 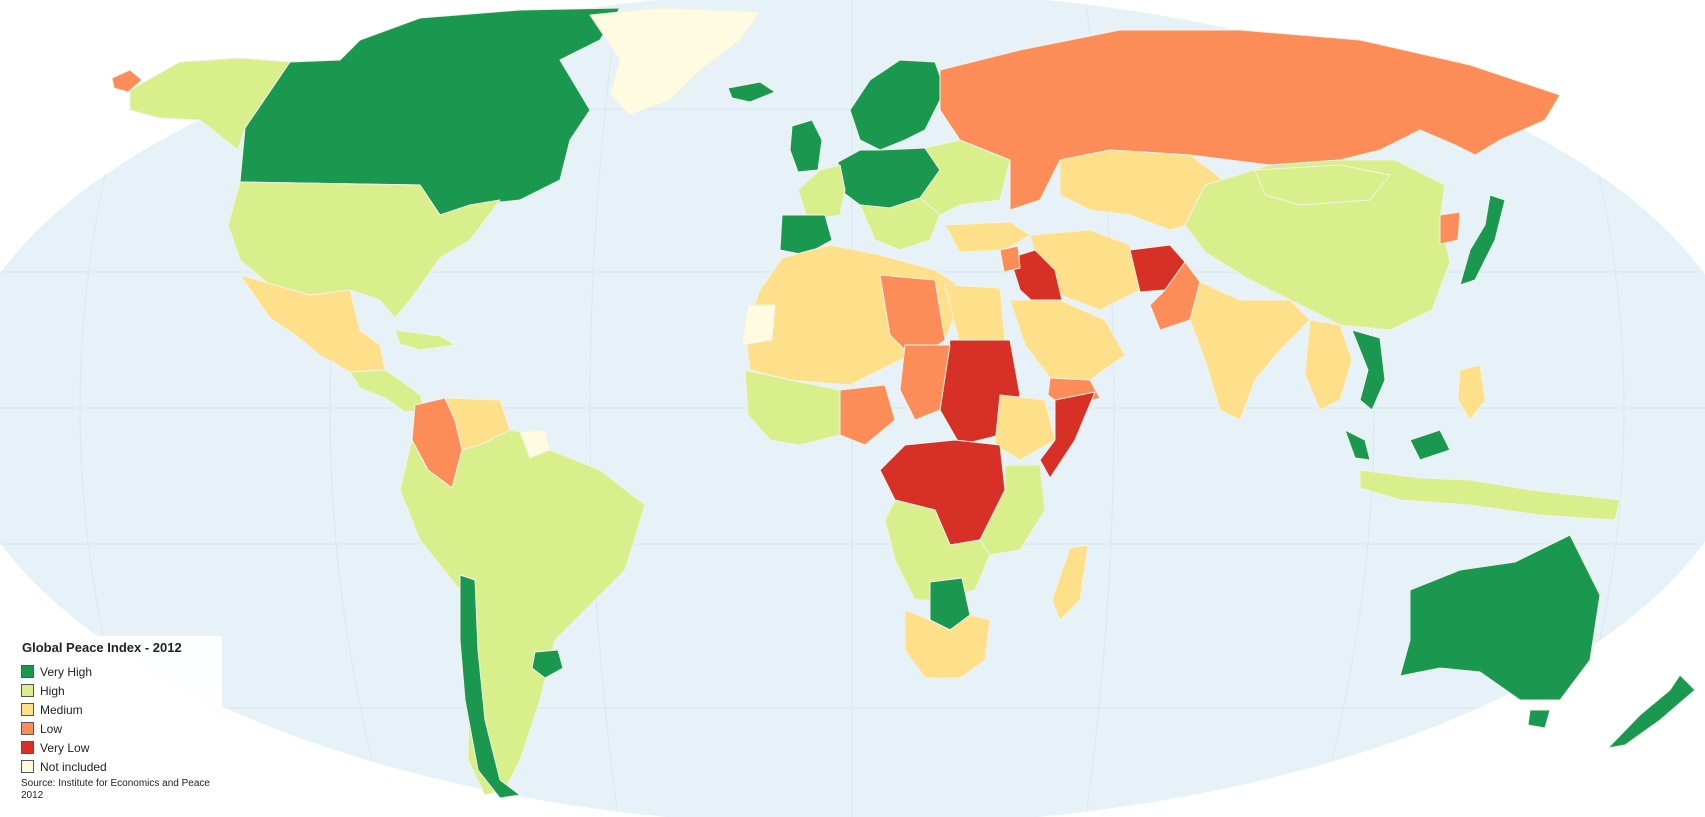 What do you see at coordinates (52, 690) in the screenshot?
I see `legend-label: High` at bounding box center [52, 690].